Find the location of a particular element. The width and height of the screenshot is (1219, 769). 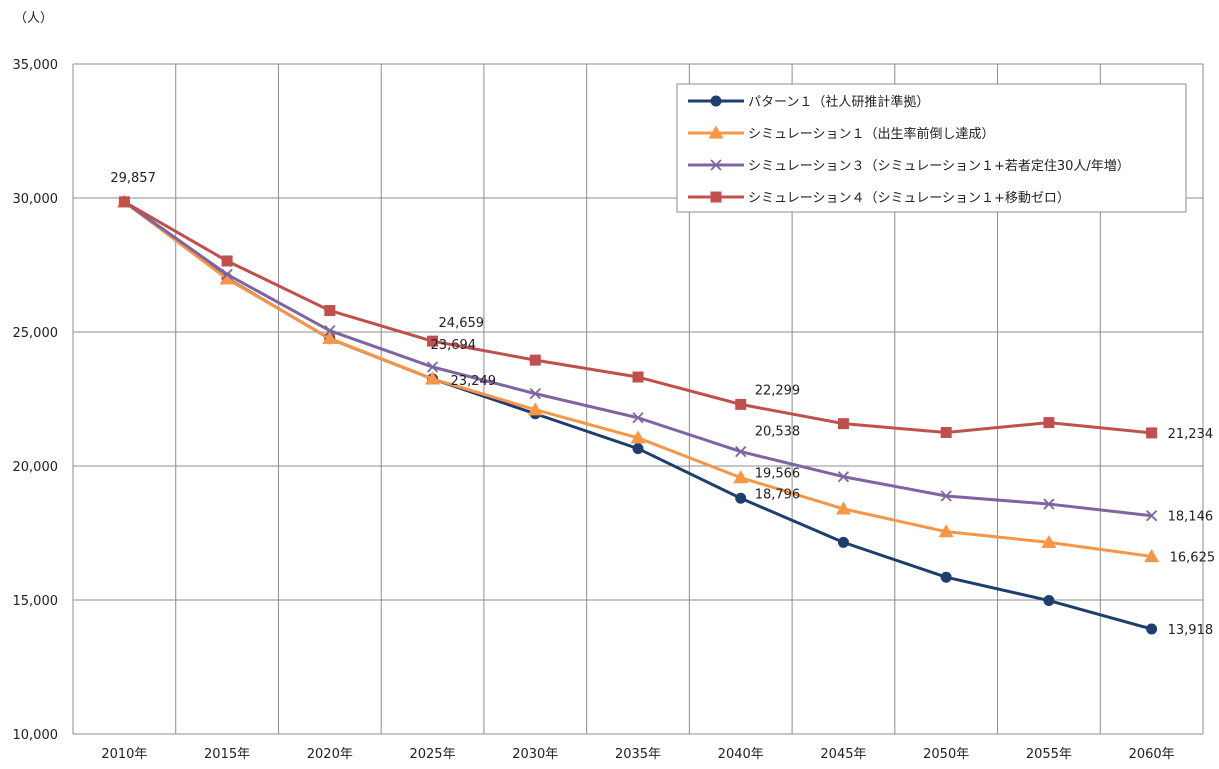

y-tick-label: 15,000 is located at coordinates (36, 601).